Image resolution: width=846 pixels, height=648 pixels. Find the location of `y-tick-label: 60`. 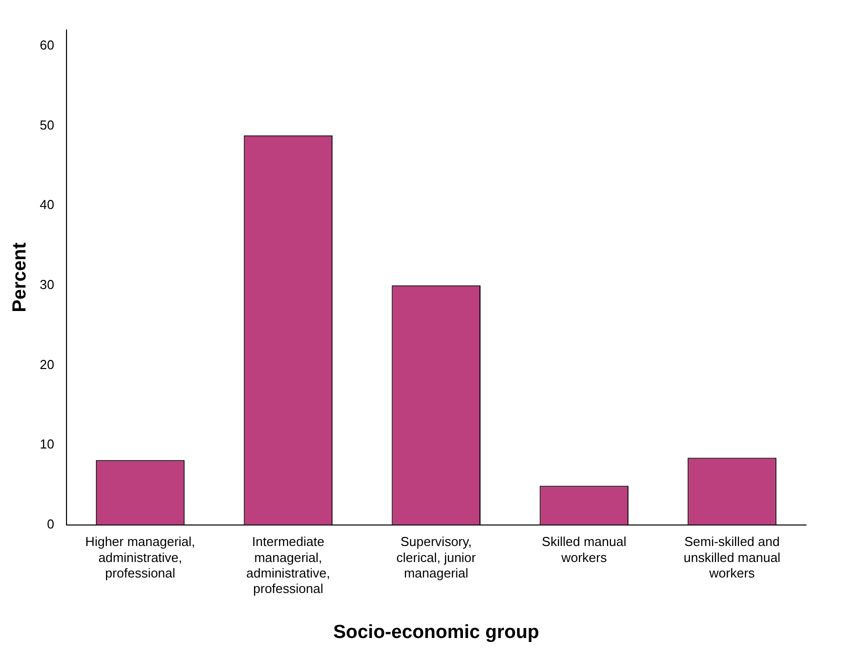

y-tick-label: 60 is located at coordinates (47, 45).